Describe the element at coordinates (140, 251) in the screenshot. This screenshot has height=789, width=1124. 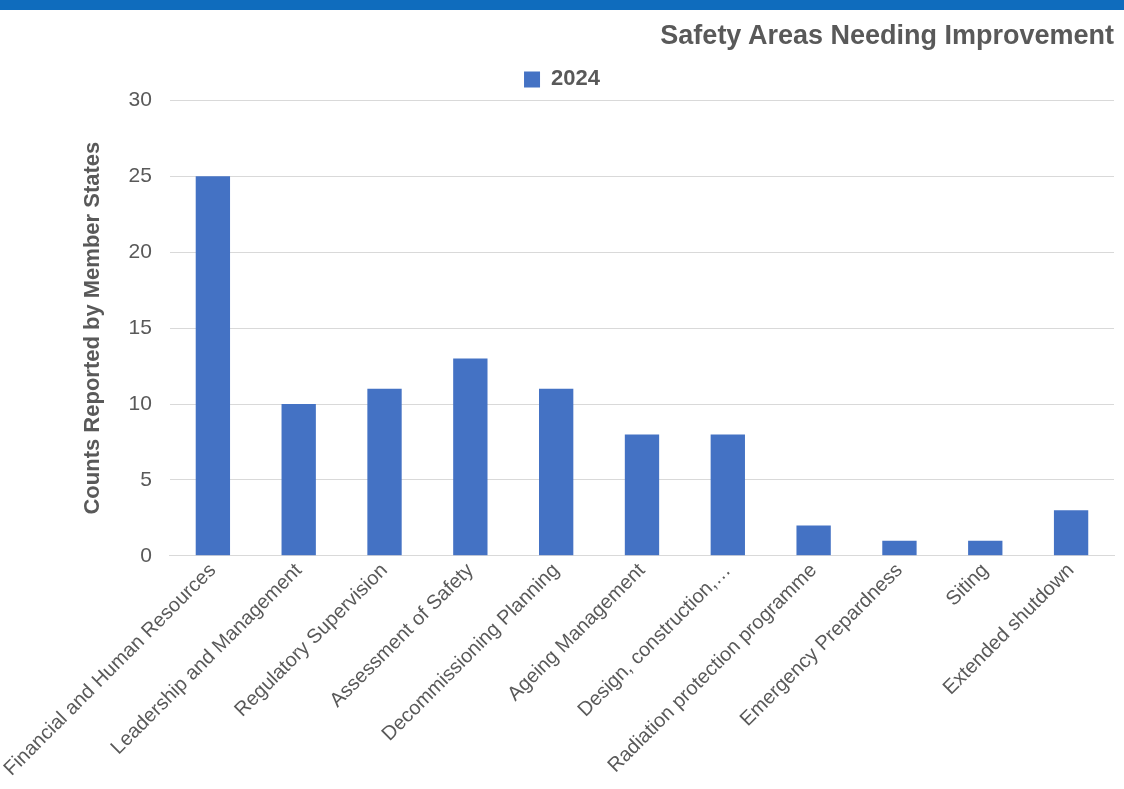
I see `y-tick-label: 20` at that location.